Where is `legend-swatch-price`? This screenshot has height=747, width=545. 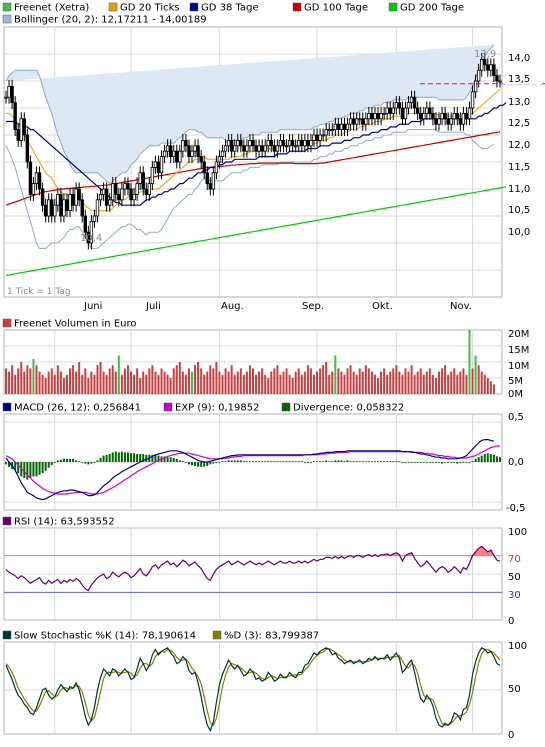 legend-swatch-price is located at coordinates (7, 7).